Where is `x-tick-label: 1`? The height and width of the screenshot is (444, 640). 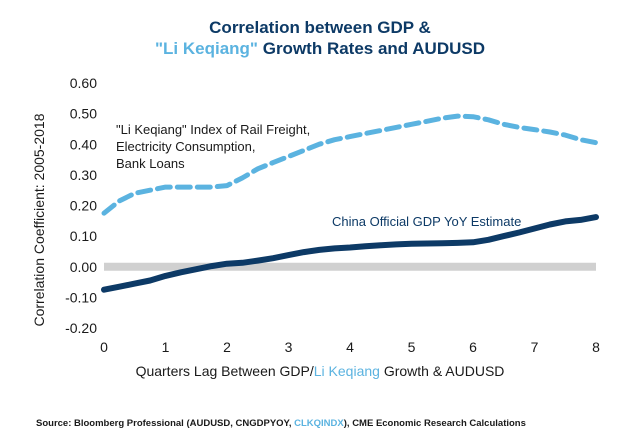
x-tick-label: 1 is located at coordinates (166, 347).